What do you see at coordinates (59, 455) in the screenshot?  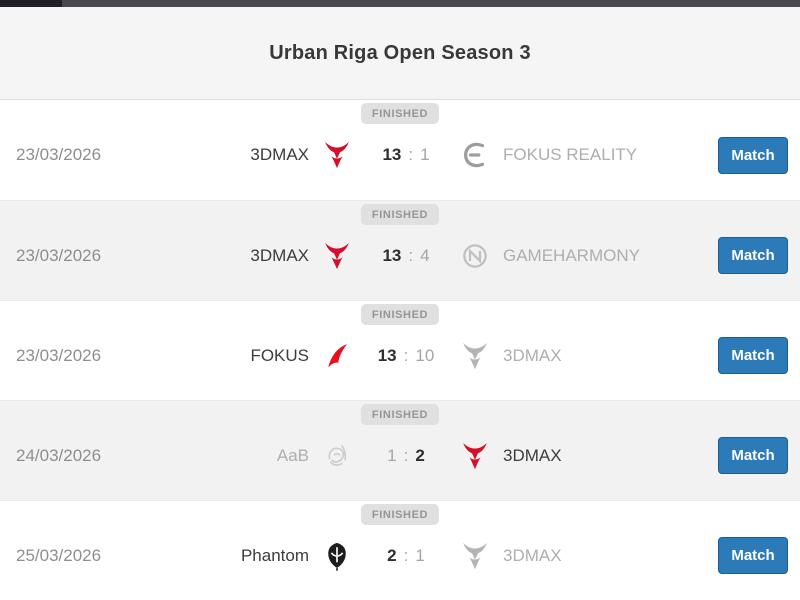 I see `match-date: 24/03/2026` at bounding box center [59, 455].